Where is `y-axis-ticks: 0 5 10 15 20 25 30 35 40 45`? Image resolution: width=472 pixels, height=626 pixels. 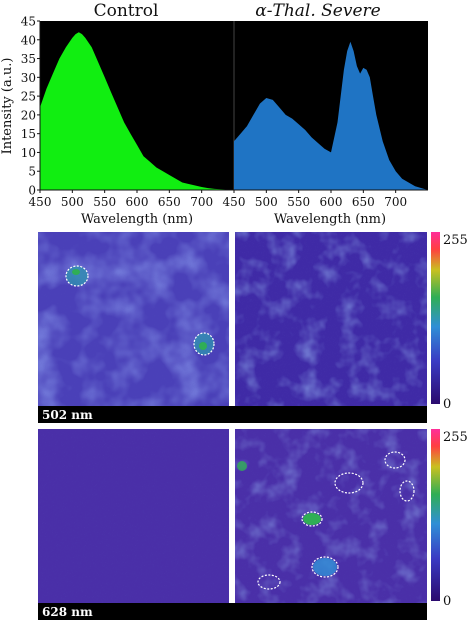
y-axis-ticks: 0 5 10 15 20 25 30 35 40 45 is located at coordinates (30, 106).